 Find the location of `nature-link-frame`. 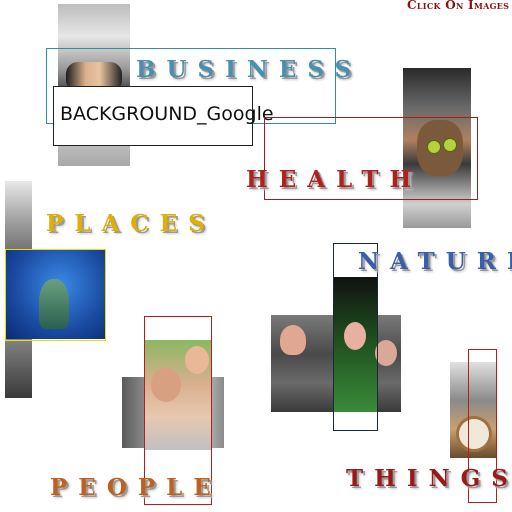

nature-link-frame is located at coordinates (355, 337).